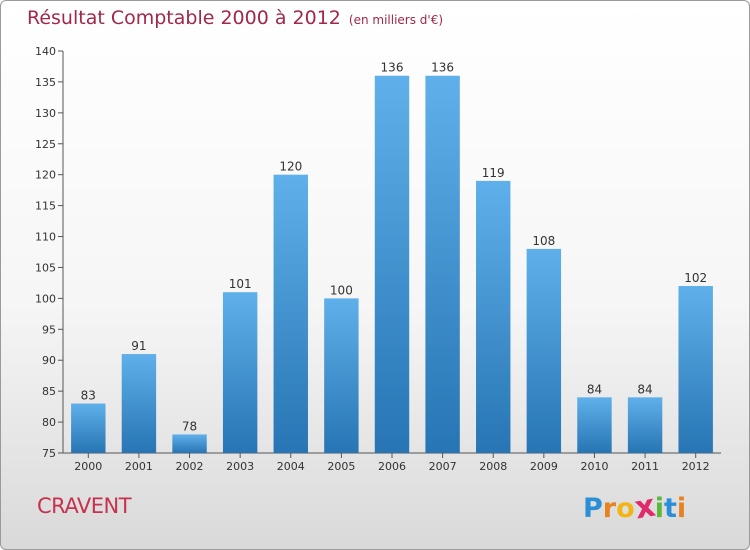  Describe the element at coordinates (84, 506) in the screenshot. I see `city-name: CRAVENT` at that location.